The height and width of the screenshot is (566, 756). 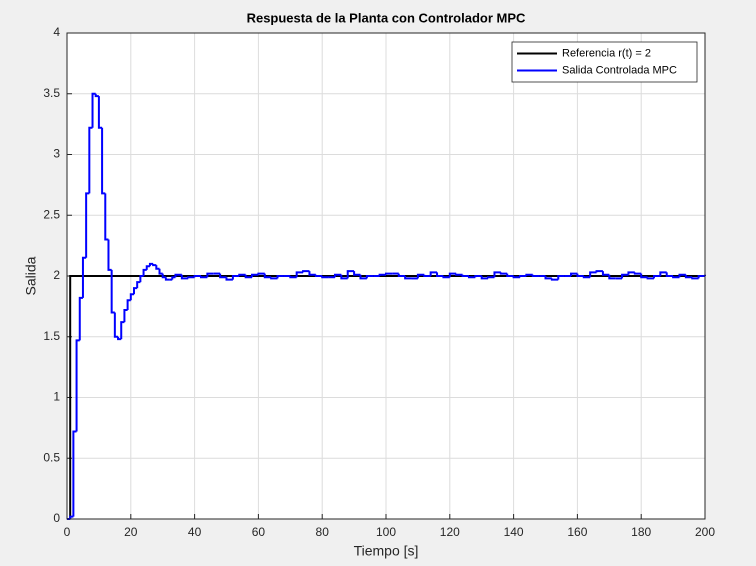 What do you see at coordinates (31, 275) in the screenshot?
I see `y-axis-label: Salida` at bounding box center [31, 275].